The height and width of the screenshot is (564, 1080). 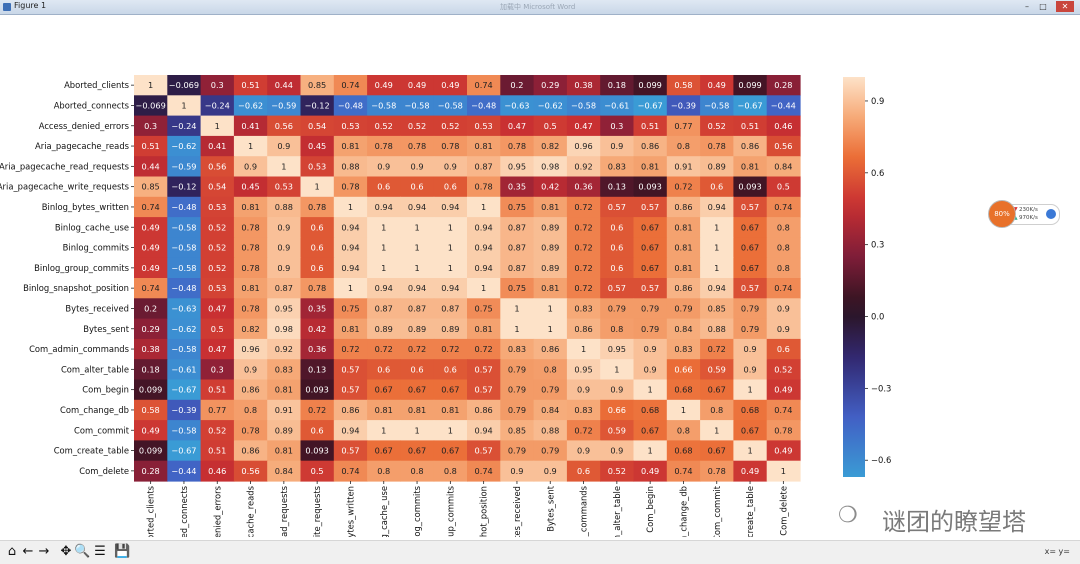 I want to click on cell-value-label: 0.18, so click(x=151, y=369).